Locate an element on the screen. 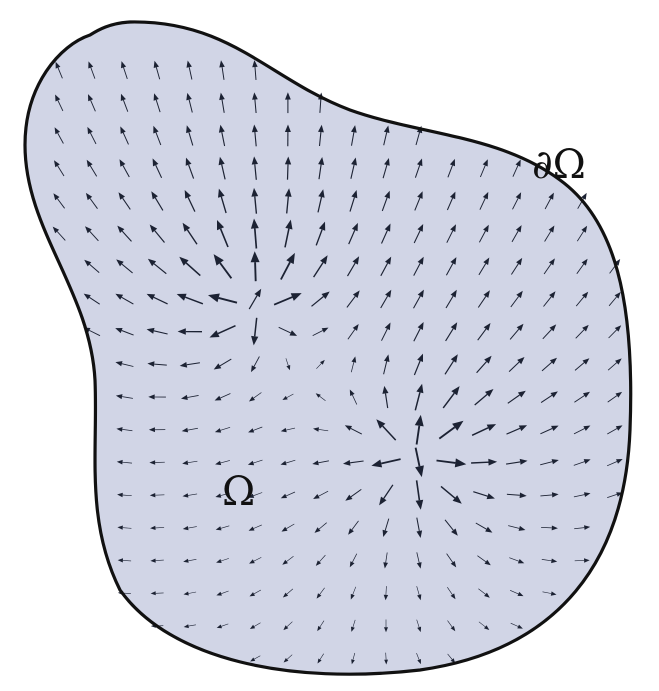 This screenshot has height=691, width=659. boundary-label: ∂Ω is located at coordinates (559, 165).